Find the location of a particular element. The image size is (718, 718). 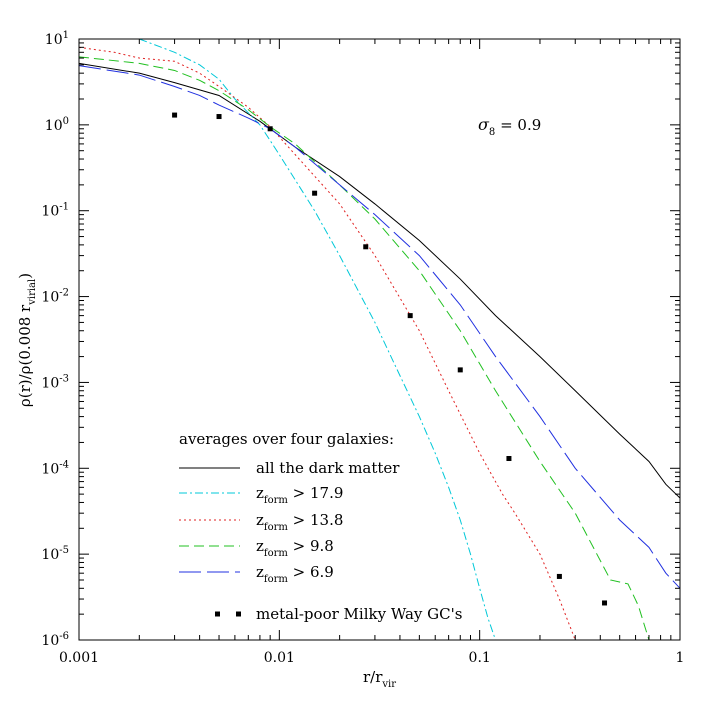

legend-title: averages over four galaxies: is located at coordinates (286, 439).